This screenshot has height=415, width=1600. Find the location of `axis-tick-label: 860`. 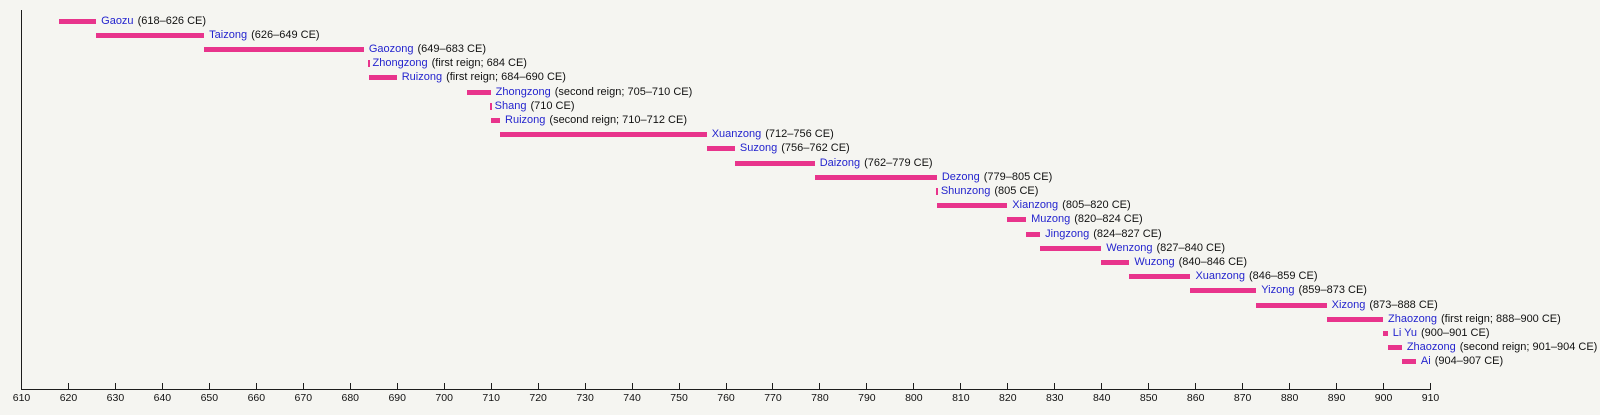

axis-tick-label: 860 is located at coordinates (1195, 398).